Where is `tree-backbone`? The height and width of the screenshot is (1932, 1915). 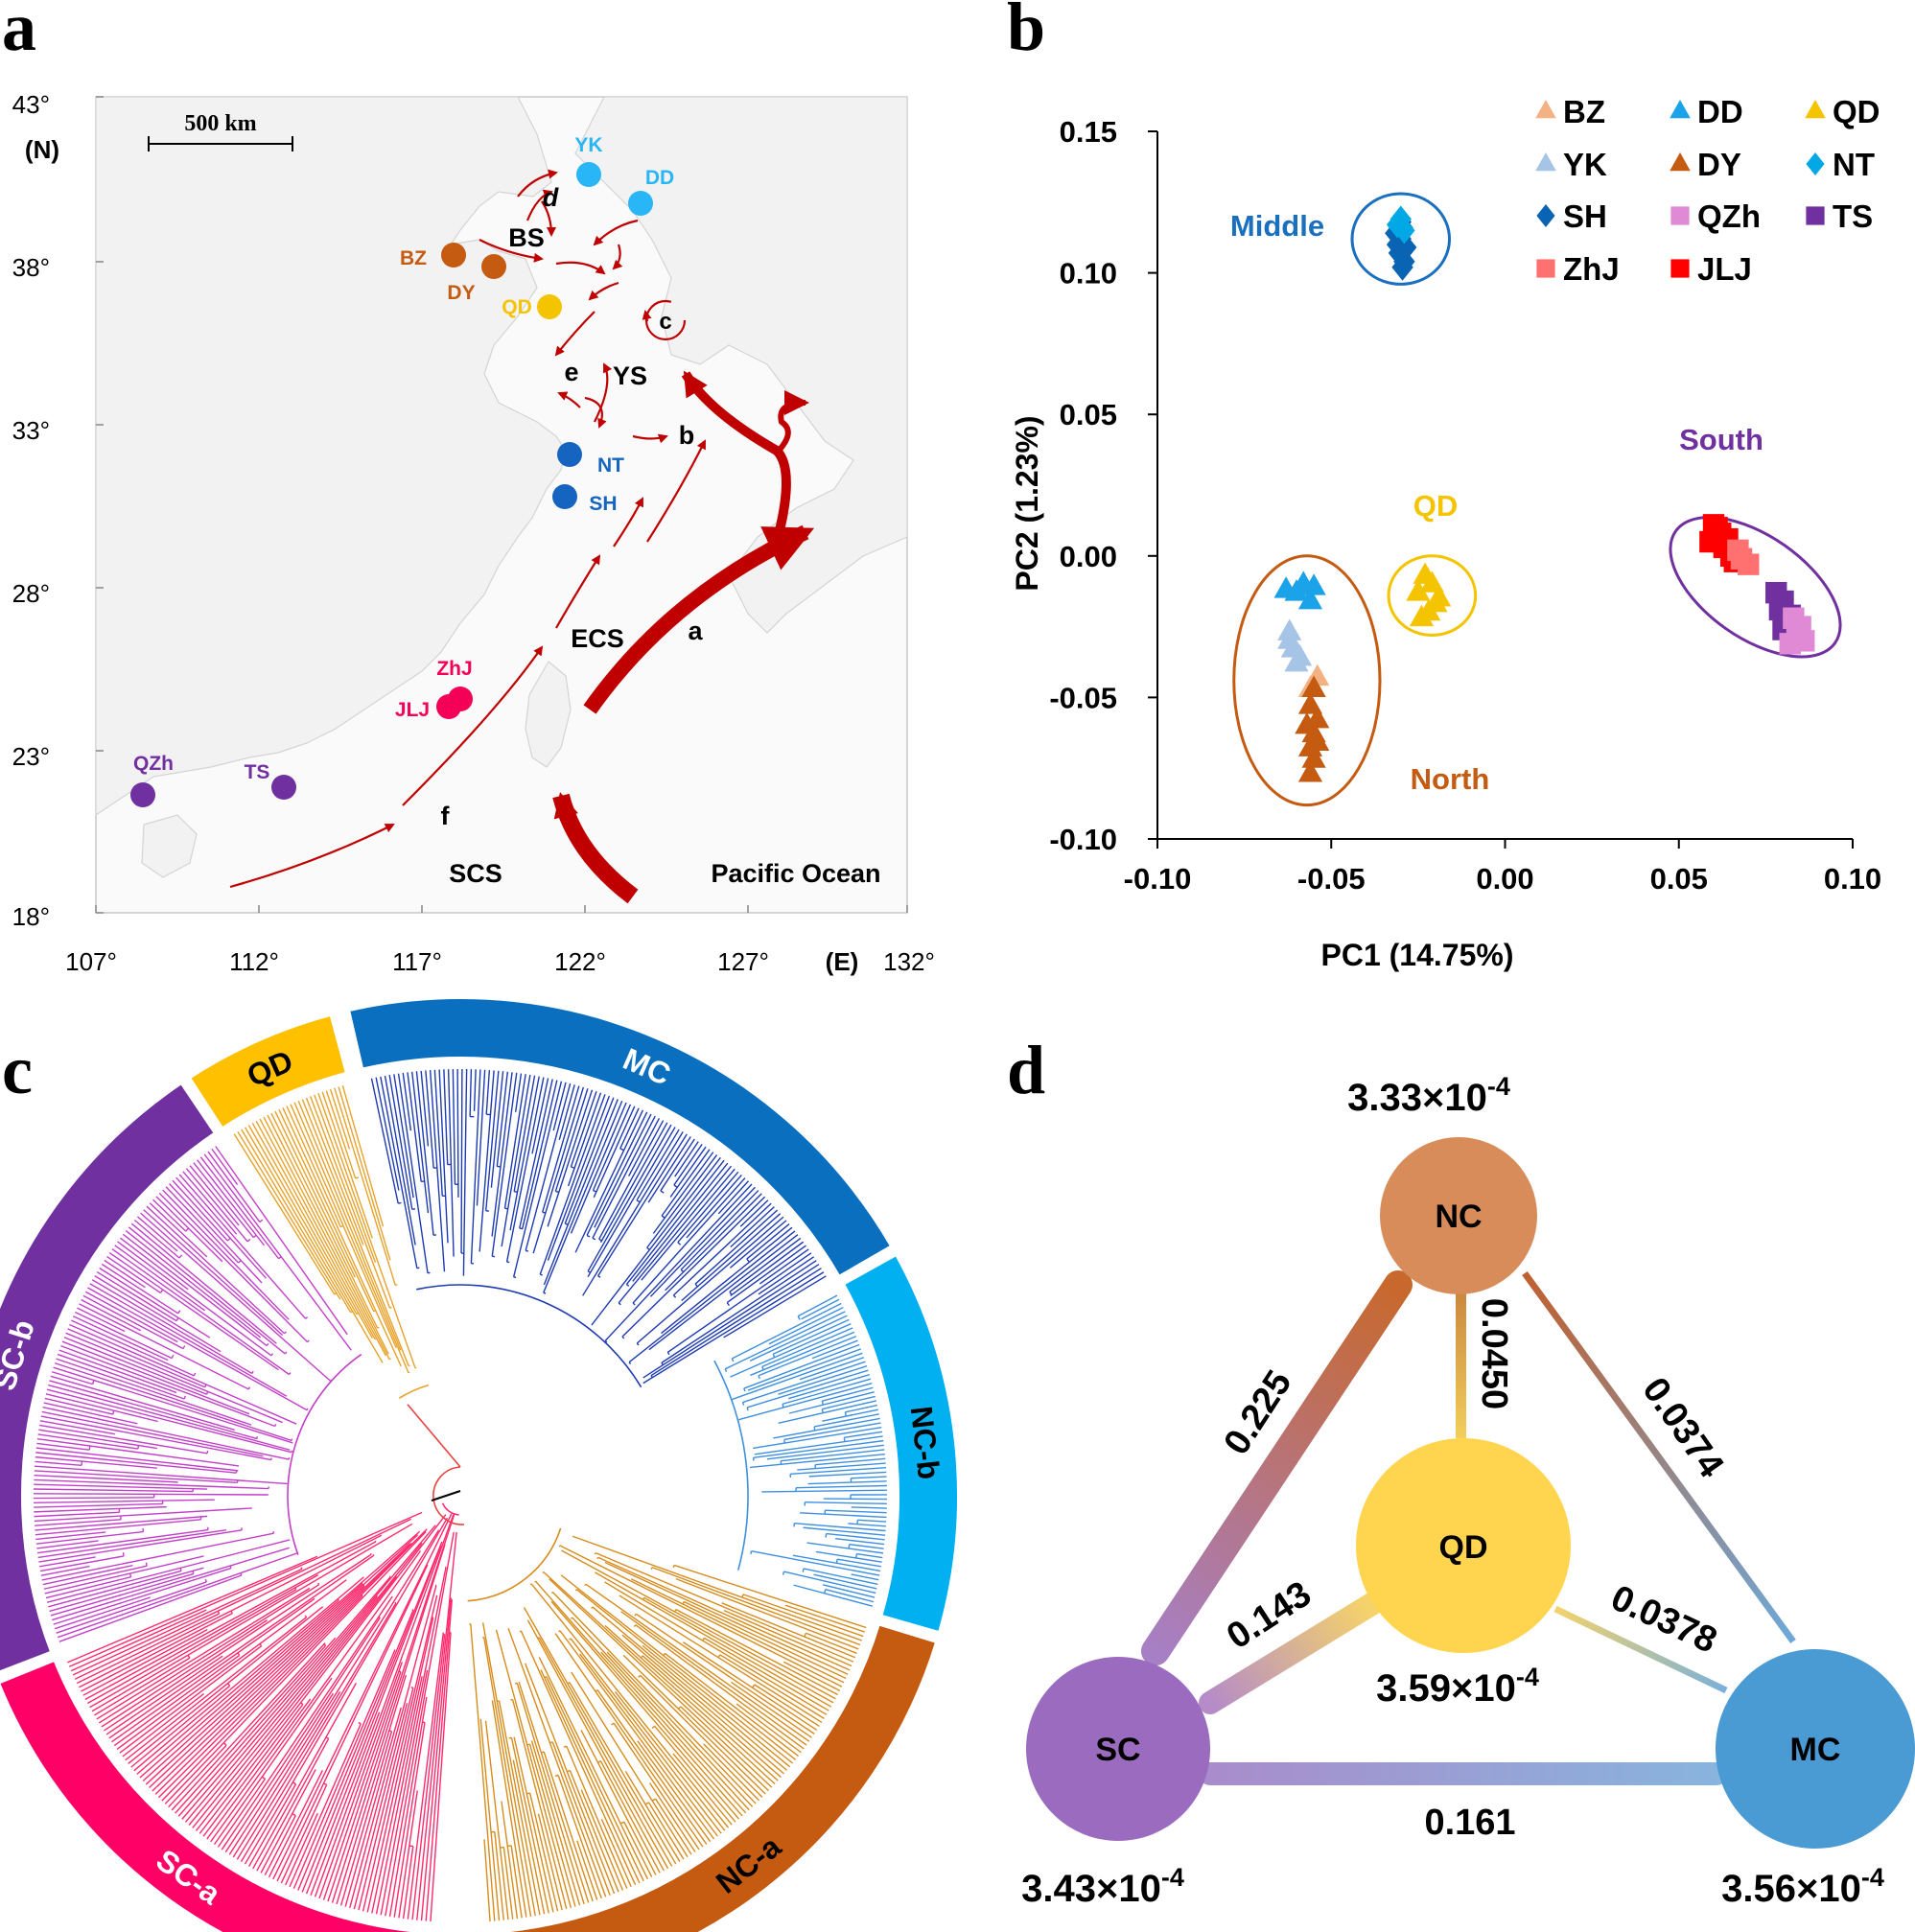 tree-backbone is located at coordinates (414, 1391).